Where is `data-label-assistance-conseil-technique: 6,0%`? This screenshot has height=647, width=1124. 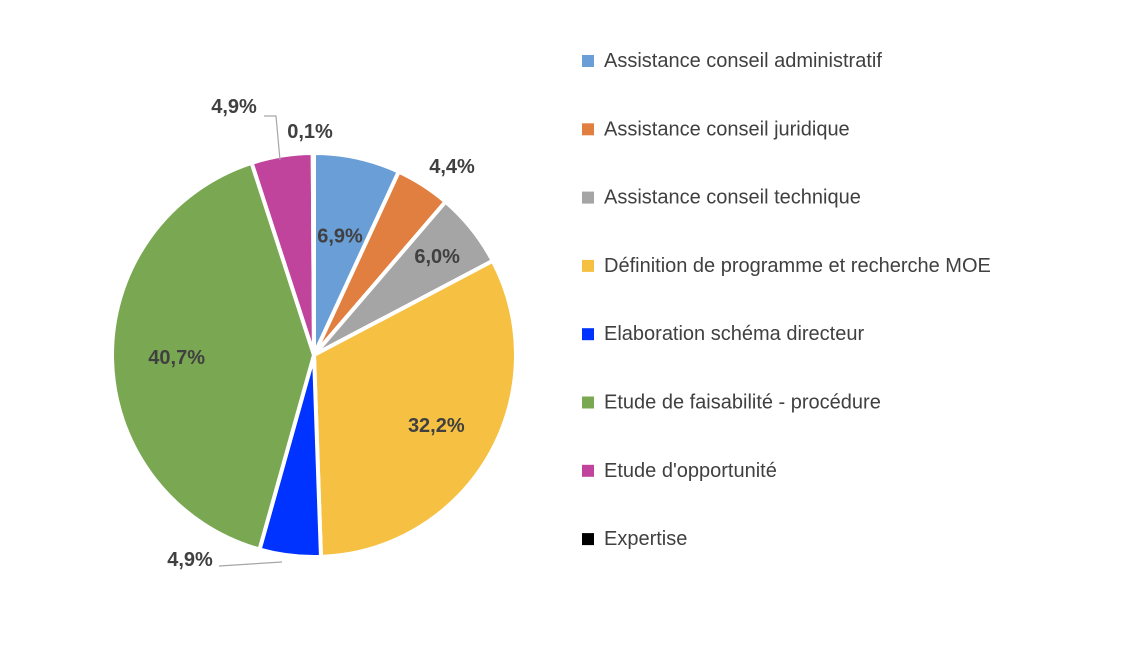
data-label-assistance-conseil-technique: 6,0% is located at coordinates (437, 257).